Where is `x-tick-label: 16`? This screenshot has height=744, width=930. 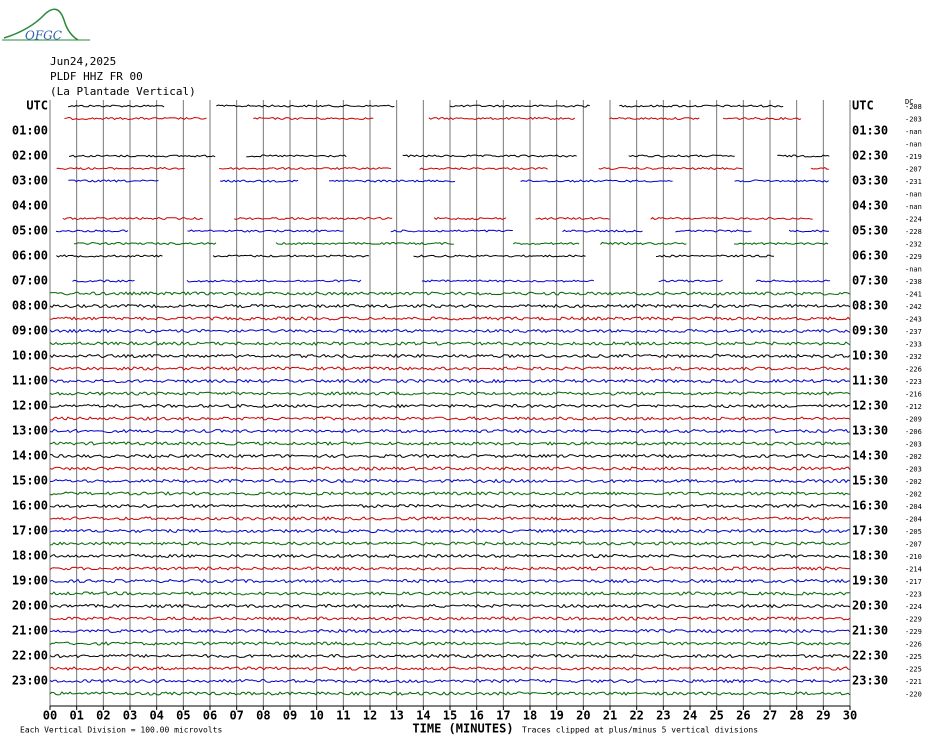
x-tick-label: 16 is located at coordinates (476, 716).